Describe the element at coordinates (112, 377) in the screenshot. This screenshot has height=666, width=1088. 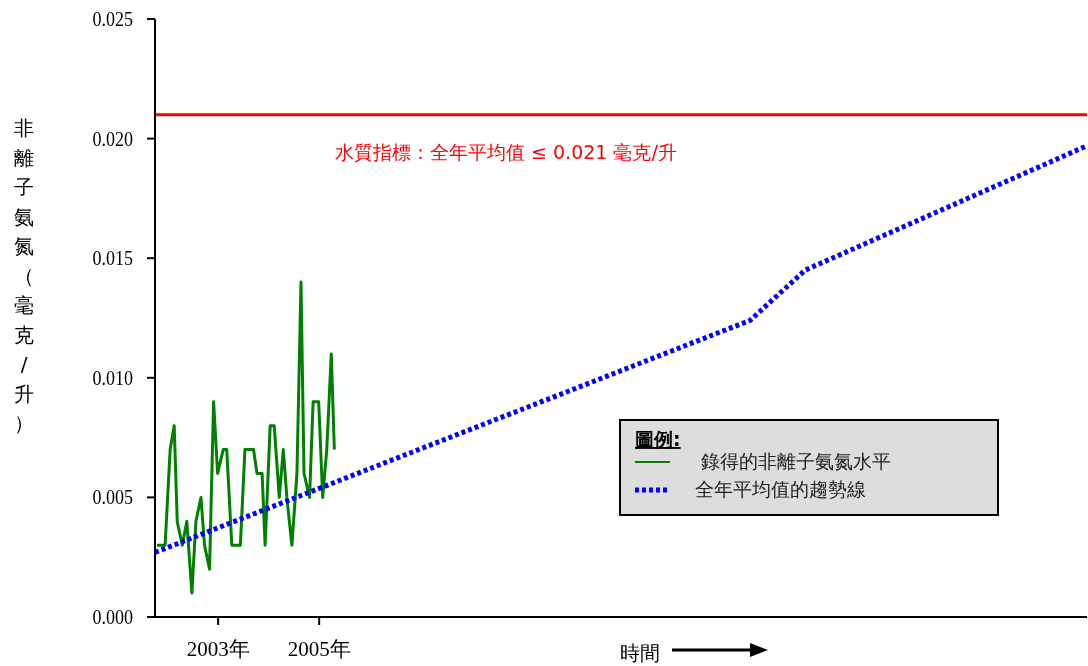
I see `y-tick-label: 0.010` at that location.